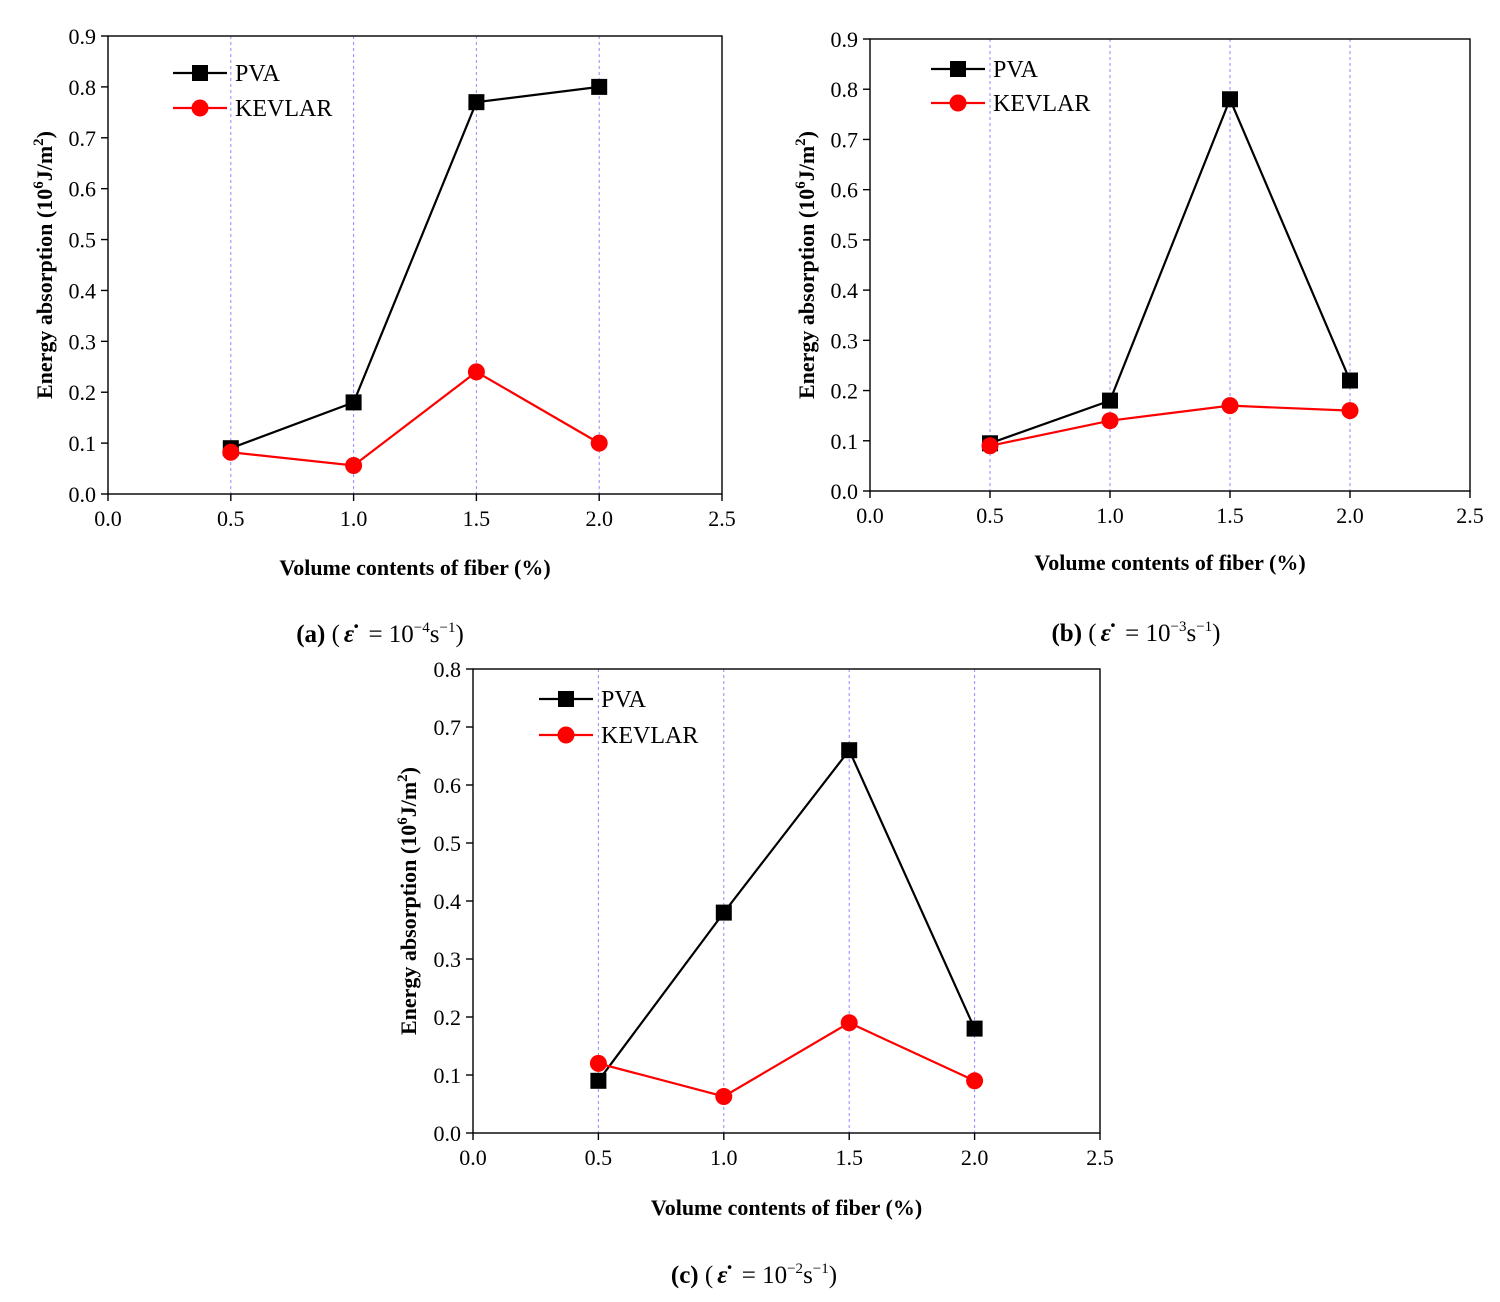 This screenshot has width=1500, height=1302. I want to click on caption-unit-exponent: −1, so click(448, 628).